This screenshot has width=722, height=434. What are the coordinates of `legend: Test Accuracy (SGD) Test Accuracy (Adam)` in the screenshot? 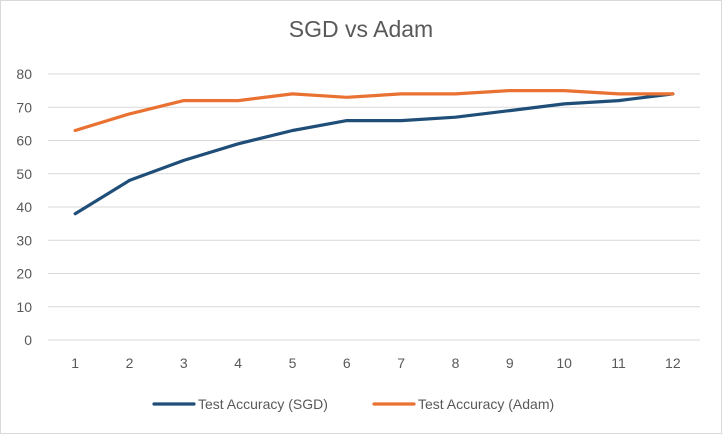 It's located at (353, 404).